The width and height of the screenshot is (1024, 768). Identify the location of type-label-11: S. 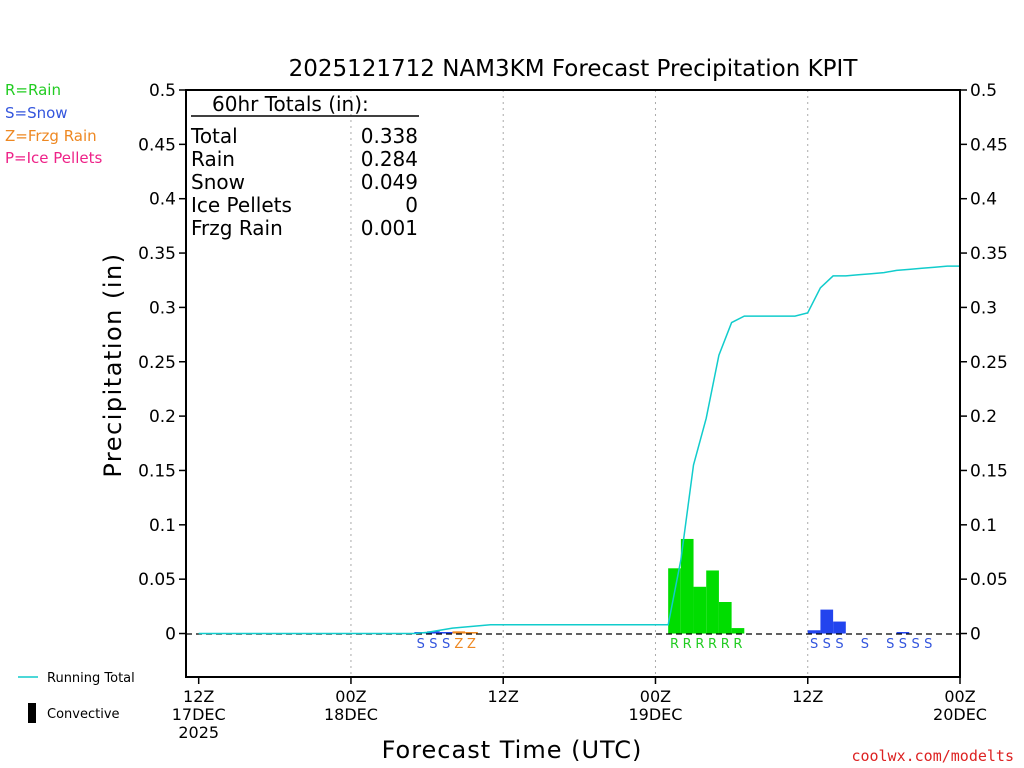
(814, 644).